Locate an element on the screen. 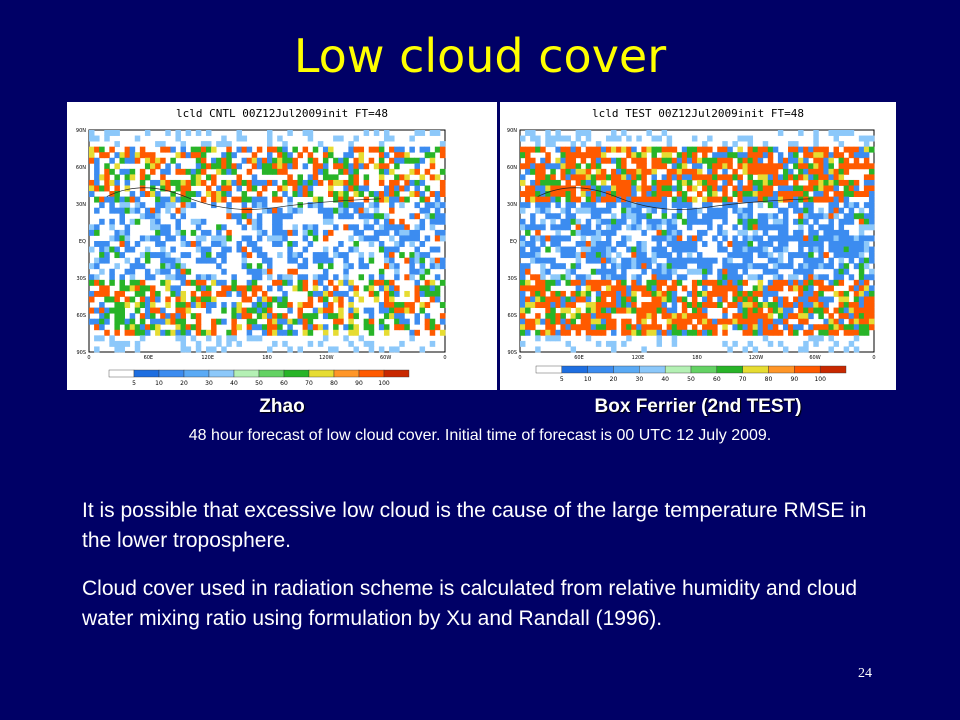 Image resolution: width=960 pixels, height=720 pixels. scheme-label-zhao: Zhao is located at coordinates (282, 406).